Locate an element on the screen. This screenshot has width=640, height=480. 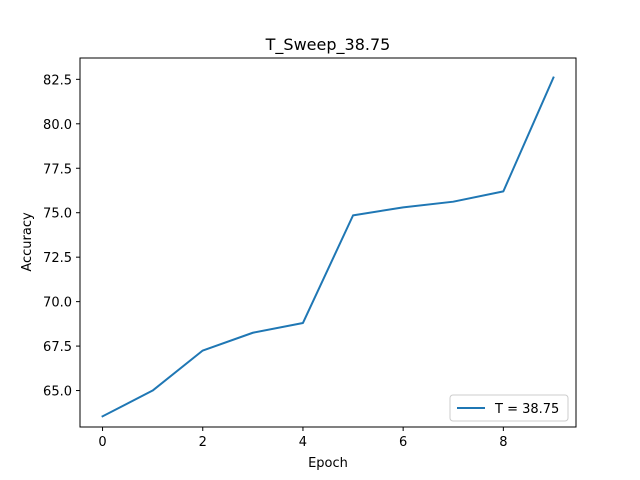
legend-label: T = 38.75 is located at coordinates (526, 409).